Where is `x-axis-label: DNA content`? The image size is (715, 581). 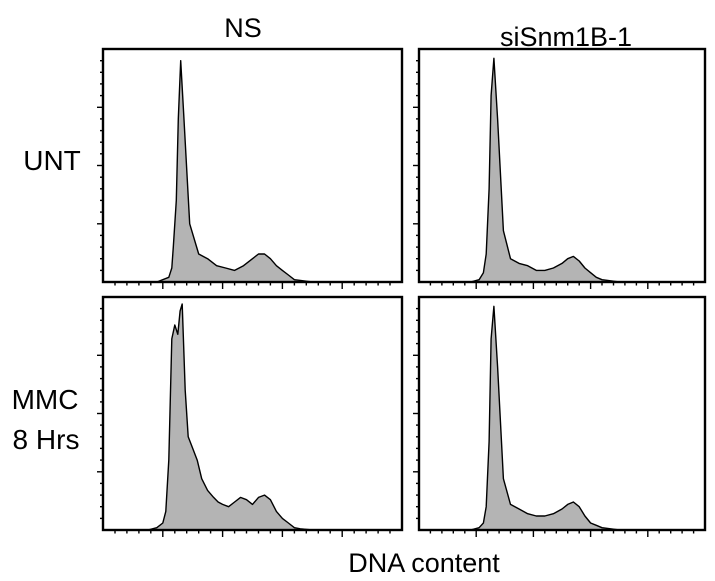 x-axis-label: DNA content is located at coordinates (424, 563).